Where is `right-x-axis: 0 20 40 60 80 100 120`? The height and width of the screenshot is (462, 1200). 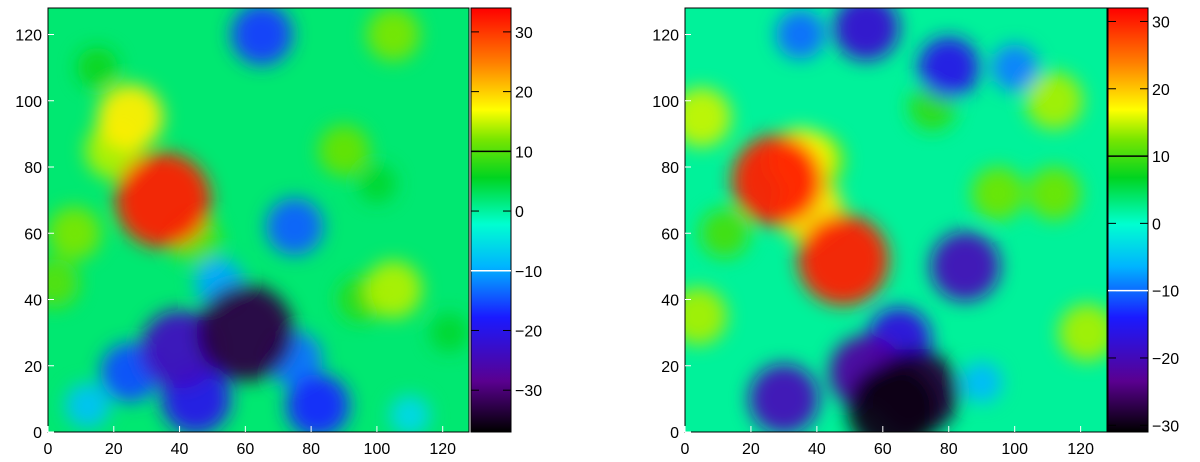 right-x-axis: 0 20 40 60 80 100 120 is located at coordinates (887, 442).